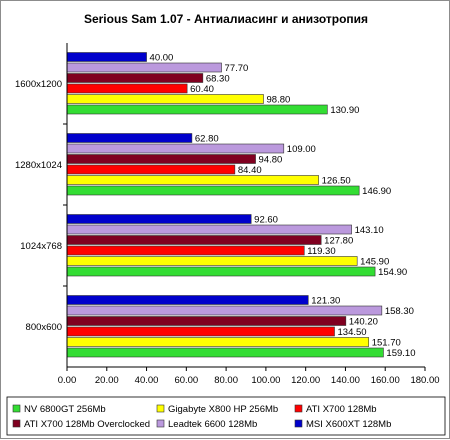 The width and height of the screenshot is (450, 440). What do you see at coordinates (87, 424) in the screenshot?
I see `legend-label: ATI X700 128Mb Overclocked` at bounding box center [87, 424].